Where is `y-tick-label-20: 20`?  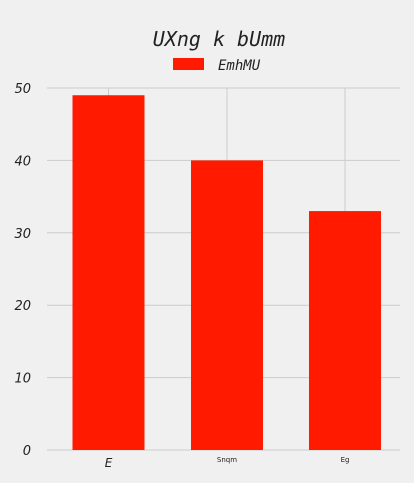 y-tick-label-20: 20 is located at coordinates (22, 306).